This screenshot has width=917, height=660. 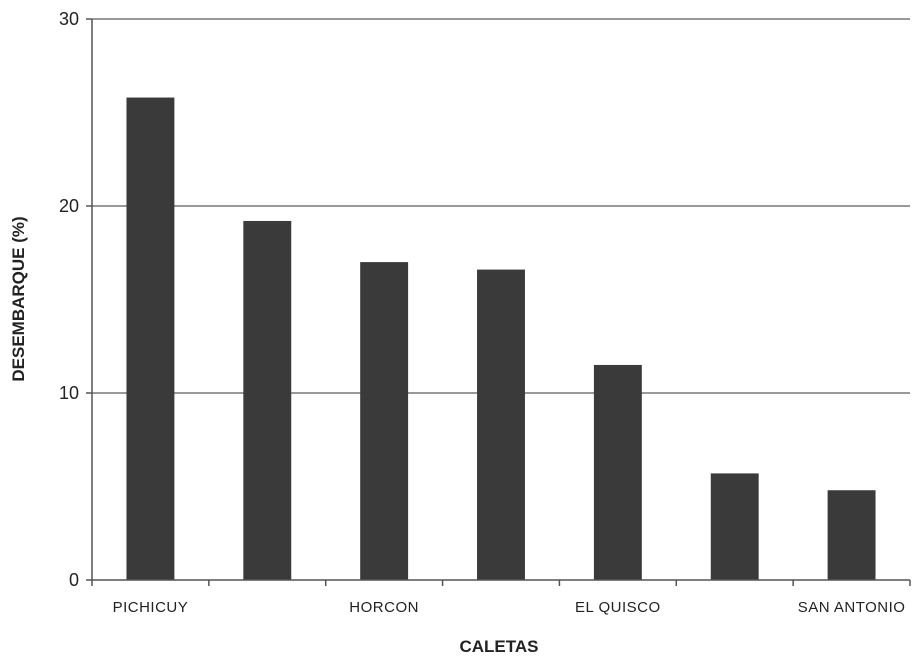 What do you see at coordinates (69, 206) in the screenshot?
I see `y-tick-label: 20` at bounding box center [69, 206].